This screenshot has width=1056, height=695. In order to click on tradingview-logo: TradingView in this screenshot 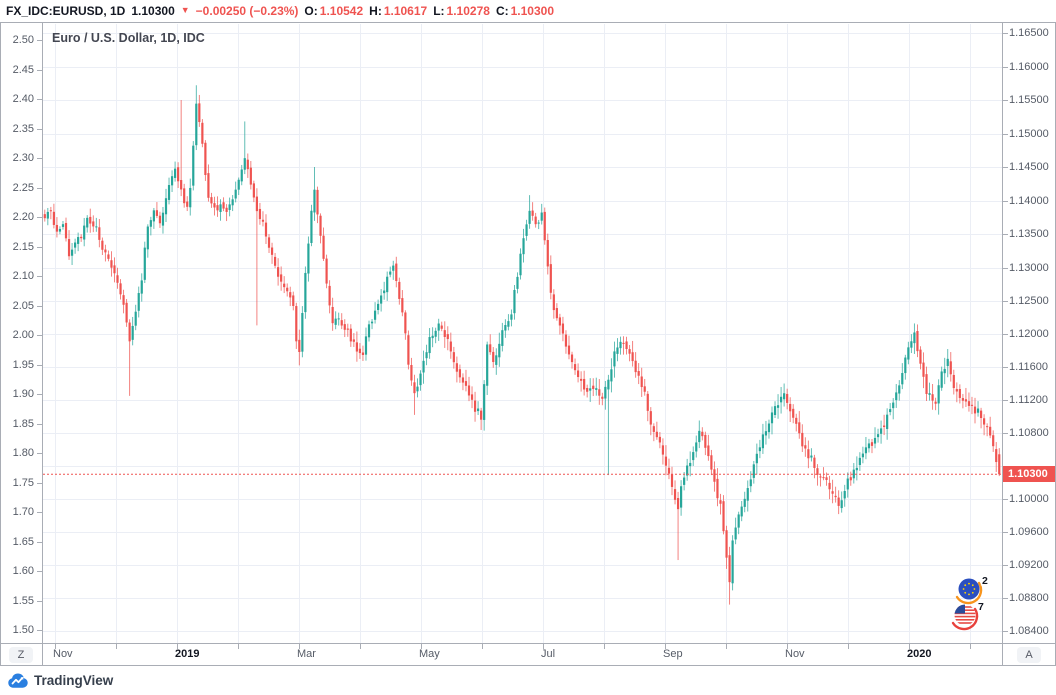, I will do `click(60, 681)`.